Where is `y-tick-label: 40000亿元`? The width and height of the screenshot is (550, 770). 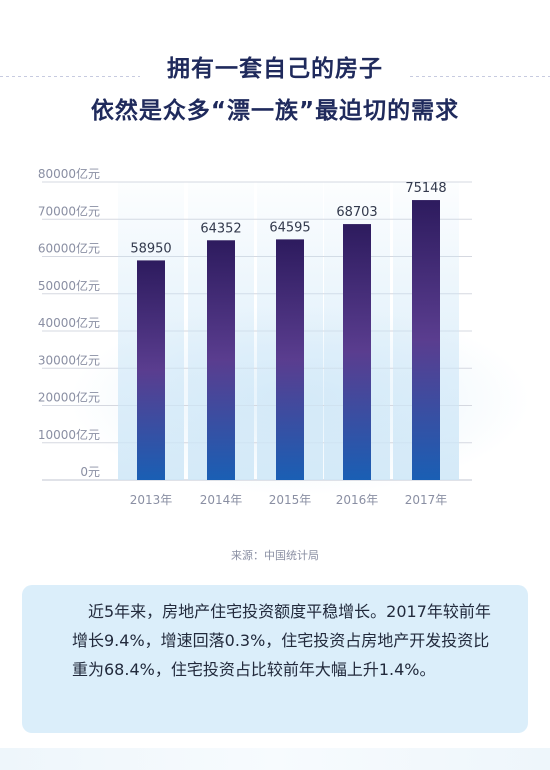 y-tick-label: 40000亿元 is located at coordinates (69, 322).